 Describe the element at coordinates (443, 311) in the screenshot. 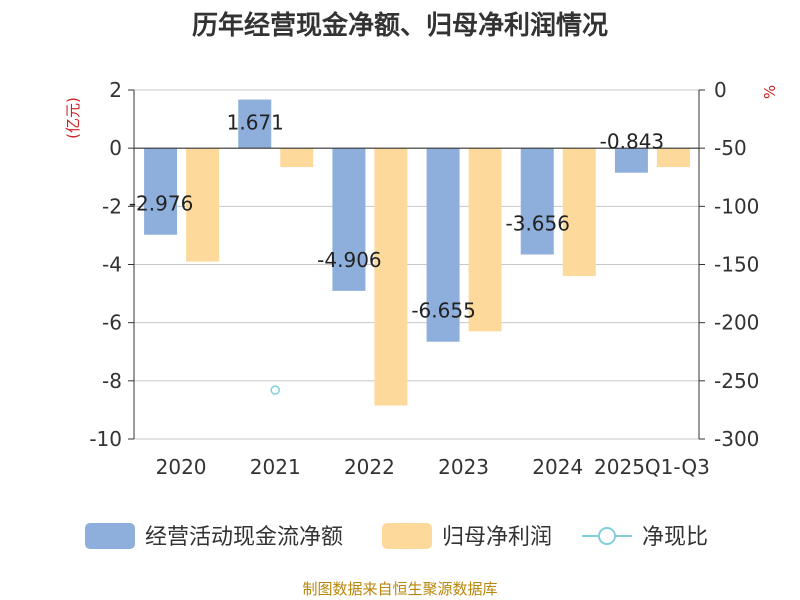

I see `data-label-cashflow: -6.655` at that location.